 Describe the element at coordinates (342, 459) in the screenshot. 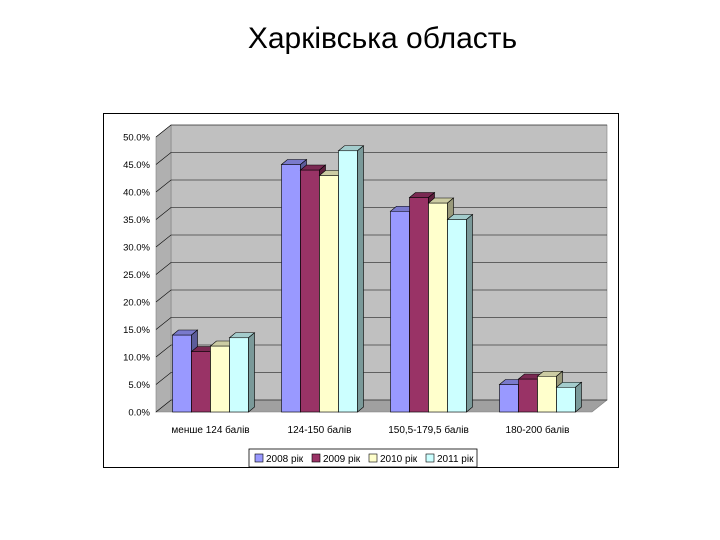

I see `legend-label: 2009 рік` at that location.